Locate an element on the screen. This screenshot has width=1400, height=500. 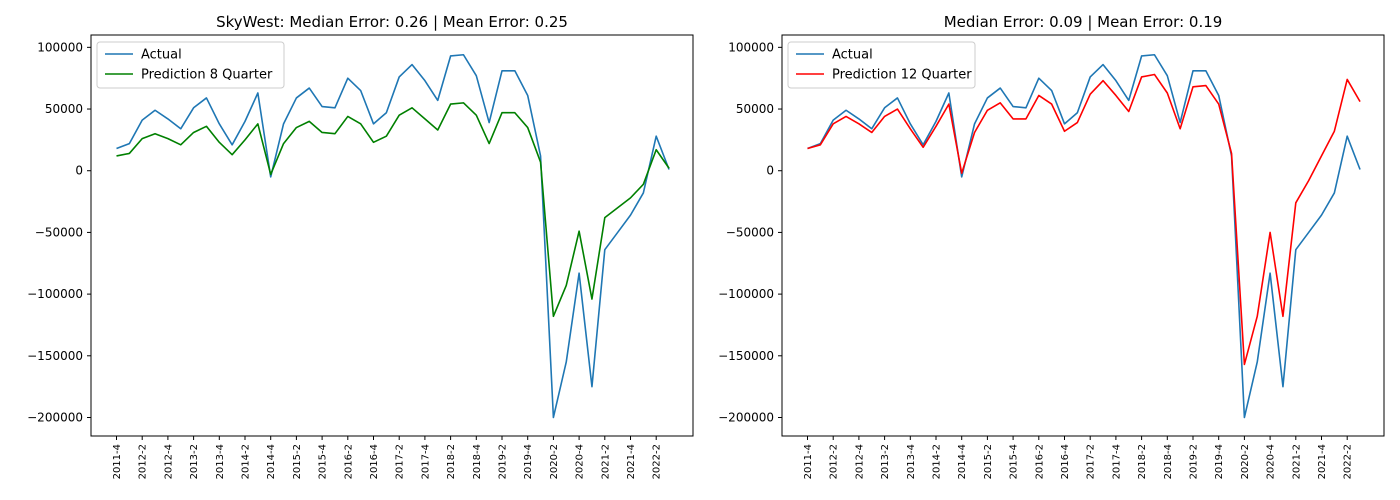
legend-label: Prediction 12 Quarter is located at coordinates (902, 75).